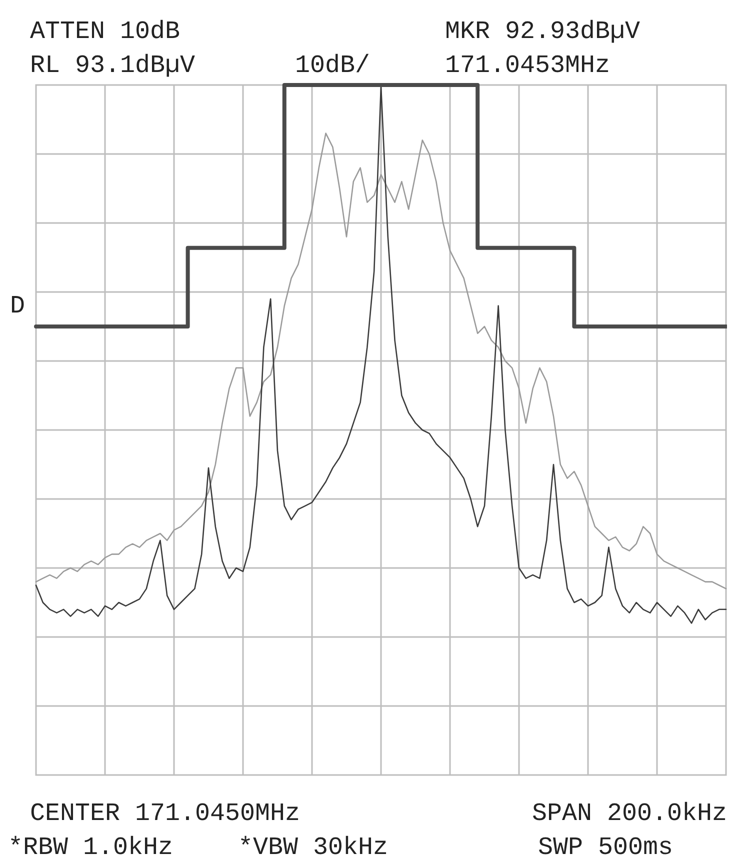 The height and width of the screenshot is (862, 735). What do you see at coordinates (332, 65) in the screenshot?
I see `text: 10dB/` at bounding box center [332, 65].